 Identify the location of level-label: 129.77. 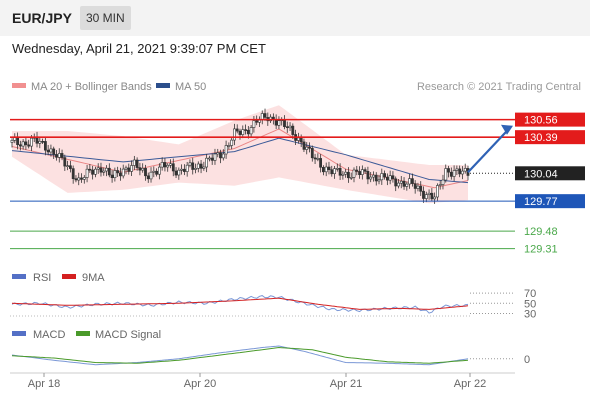
(541, 202).